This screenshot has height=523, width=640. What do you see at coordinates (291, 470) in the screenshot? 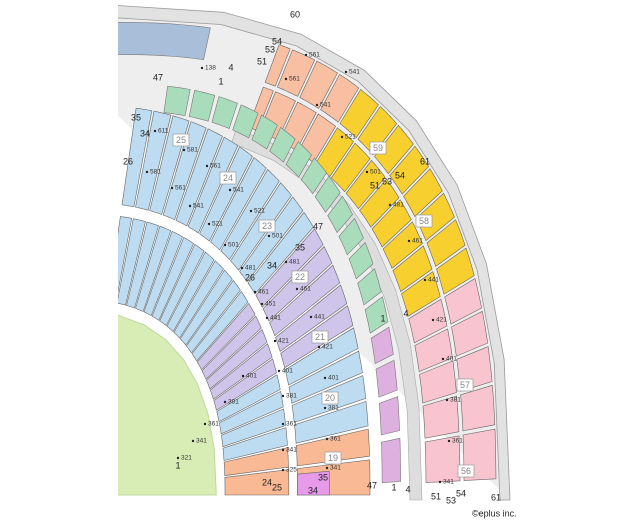
I see `row-label: 325` at bounding box center [291, 470].